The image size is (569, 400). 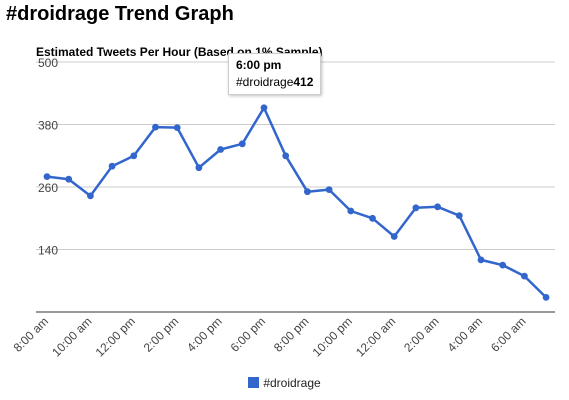 I want to click on tooltip-value-row: #droidrage412, so click(x=274, y=82).